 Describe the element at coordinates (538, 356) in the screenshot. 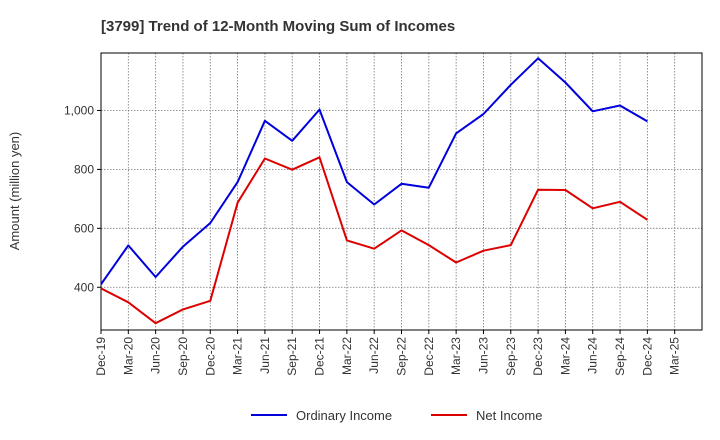

I see `x-tick-label: Dec-23` at that location.